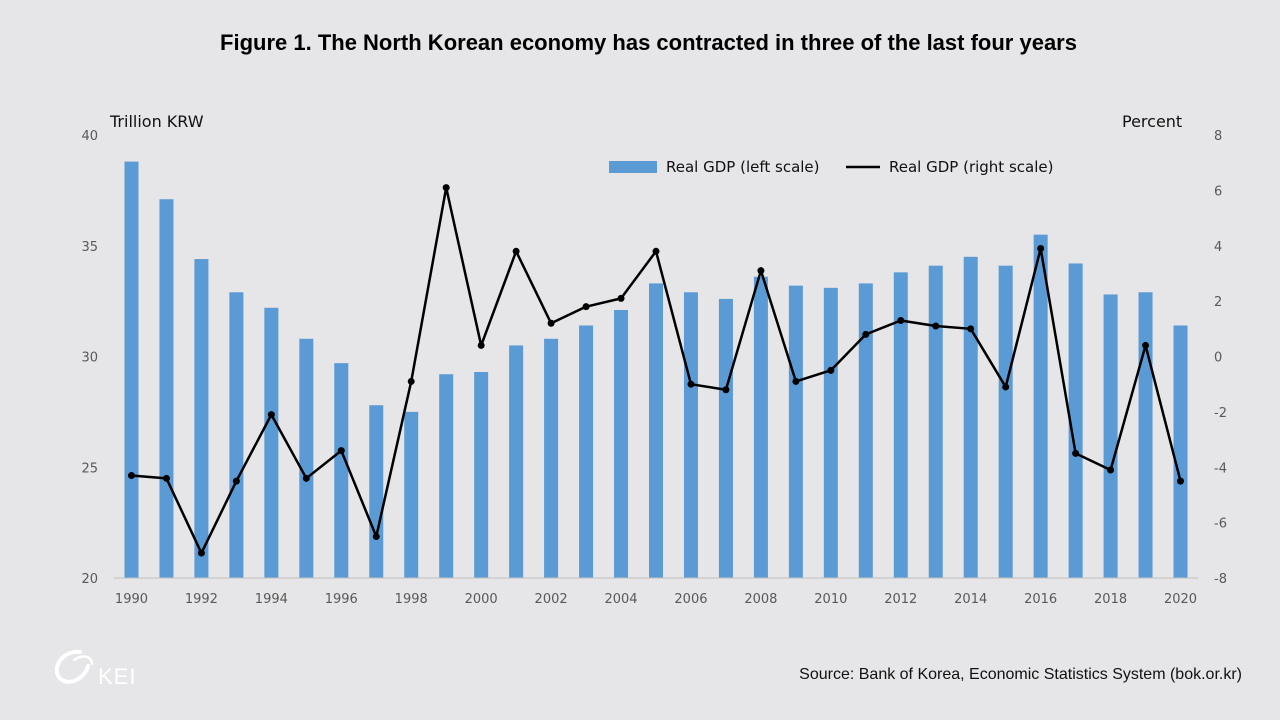 The width and height of the screenshot is (1280, 720). What do you see at coordinates (690, 599) in the screenshot?
I see `x-tick-label: 2006` at bounding box center [690, 599].